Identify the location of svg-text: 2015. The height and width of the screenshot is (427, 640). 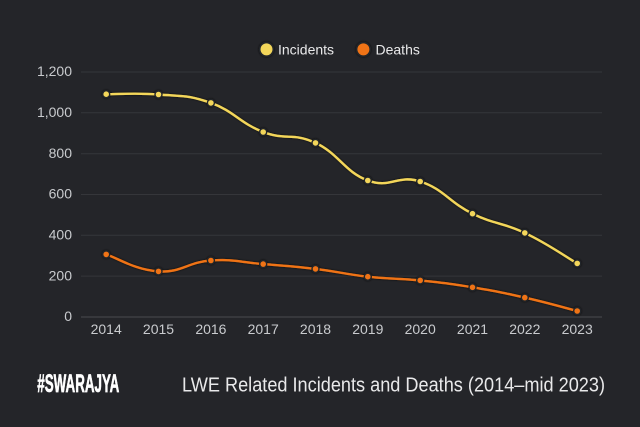
(158, 329).